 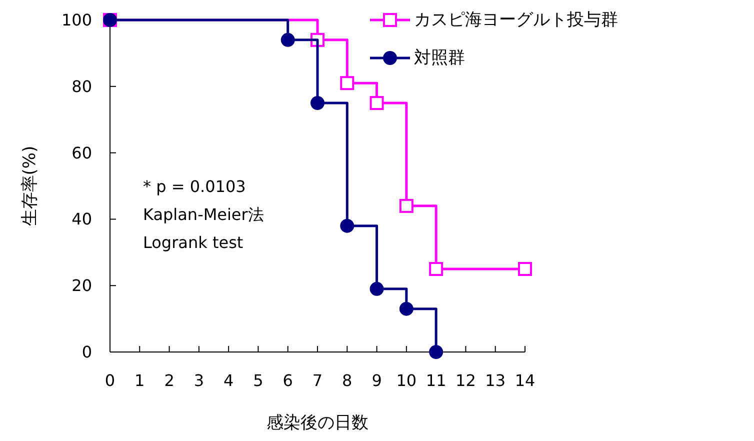 I want to click on y-tick-label: 20, so click(x=82, y=286).